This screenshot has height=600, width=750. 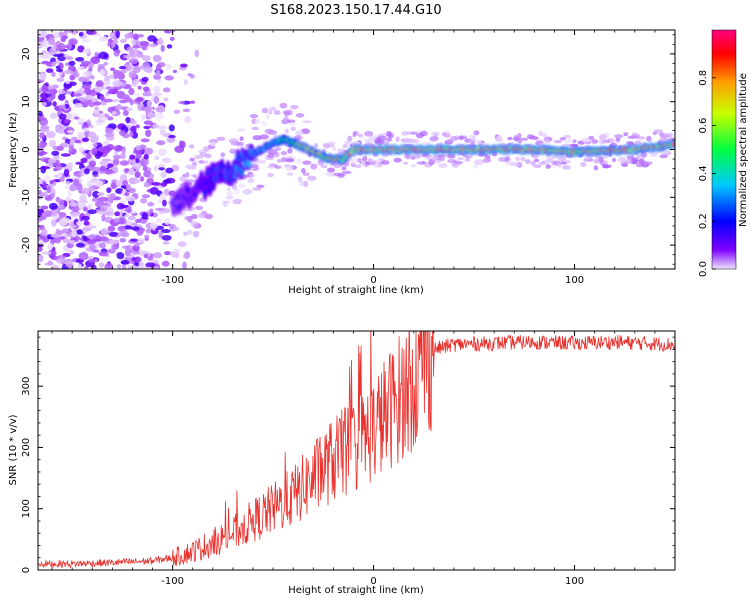 What do you see at coordinates (707, 173) in the screenshot?
I see `colorbar-ticks: 0.0 0.2 0.4 0.6 0.8` at bounding box center [707, 173].